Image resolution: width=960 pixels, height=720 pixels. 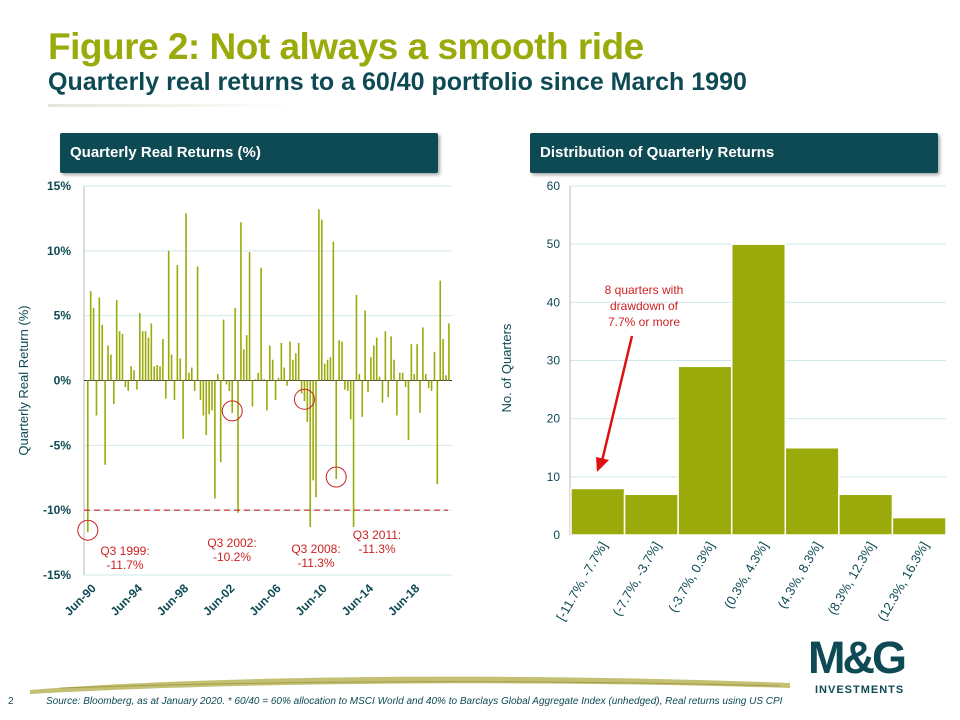 I want to click on mg-logo: M&G INVESTMENTS, so click(x=873, y=665).